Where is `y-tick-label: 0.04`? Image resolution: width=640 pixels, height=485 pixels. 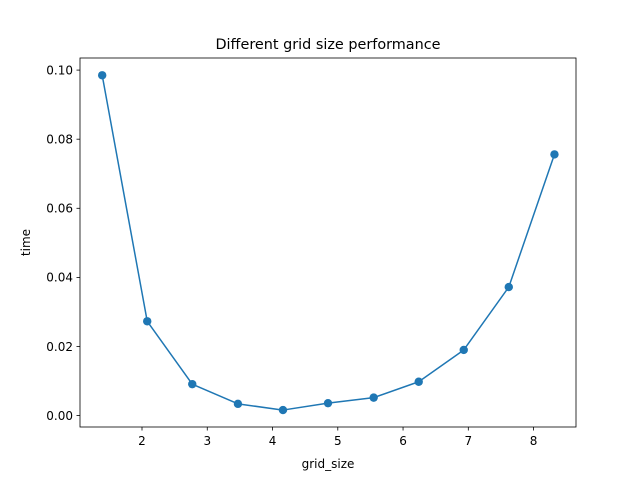
y-tick-label: 0.04 is located at coordinates (59, 278).